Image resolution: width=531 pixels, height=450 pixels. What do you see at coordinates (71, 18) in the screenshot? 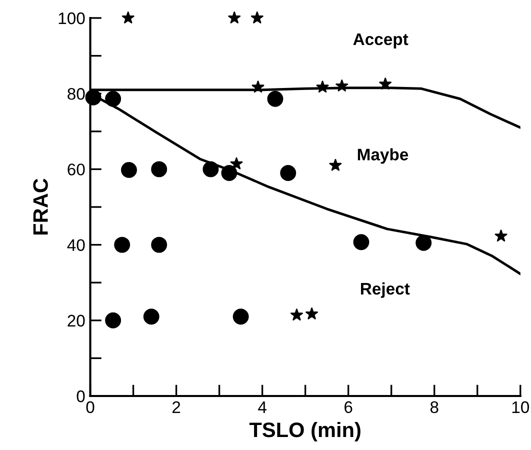
I see `y-tick-label: 100` at bounding box center [71, 18].